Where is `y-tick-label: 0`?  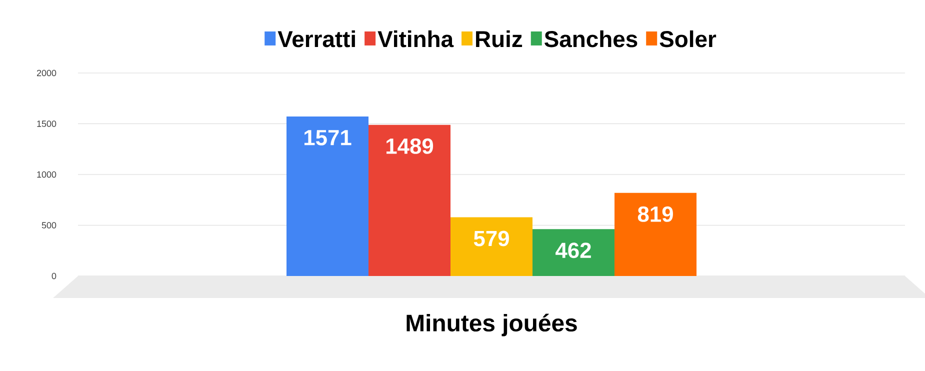 y-tick-label: 0 is located at coordinates (54, 276).